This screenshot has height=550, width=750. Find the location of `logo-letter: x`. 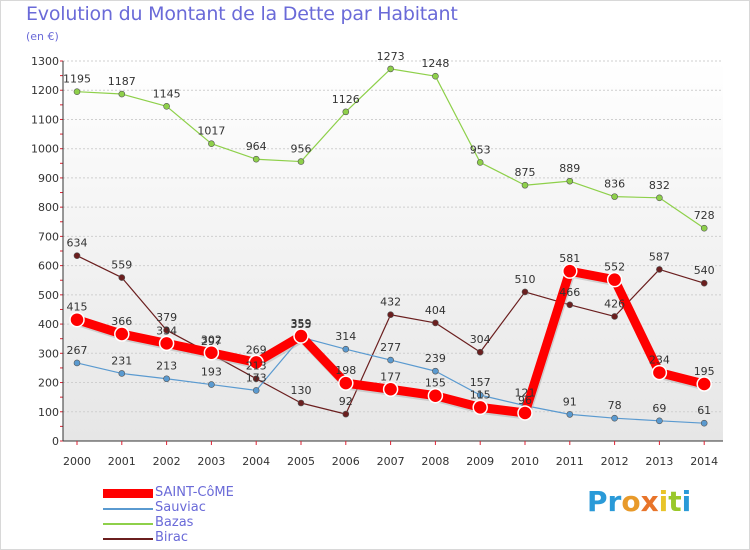

logo-letter: x is located at coordinates (649, 501).